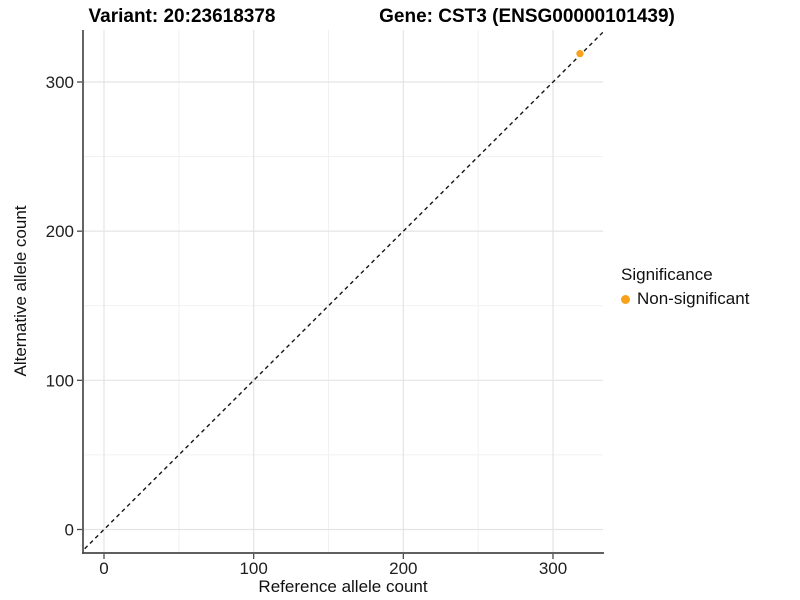 This screenshot has width=800, height=600. Describe the element at coordinates (60, 231) in the screenshot. I see `y-tick-label: 200` at that location.